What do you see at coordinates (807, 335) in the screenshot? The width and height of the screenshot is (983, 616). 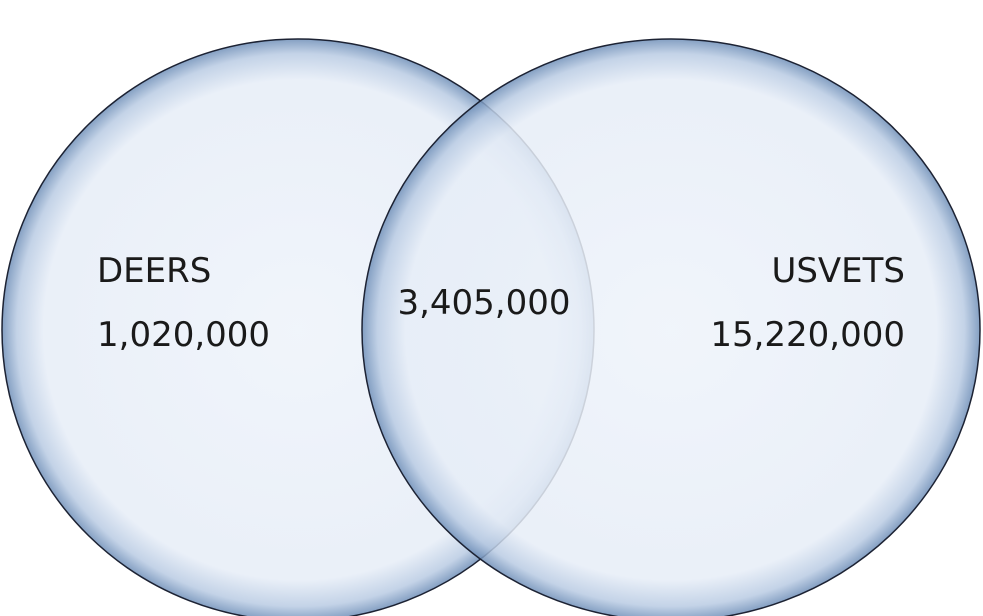 I see `set-count: 15,220,000` at bounding box center [807, 335].